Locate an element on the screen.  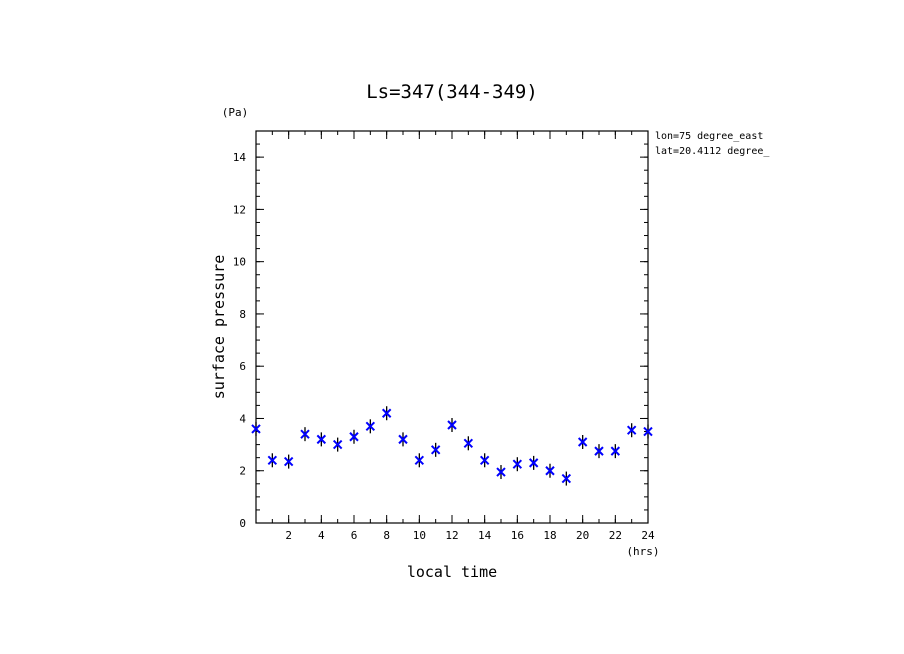
latitude-annotation: lat=20.4112 degree_ is located at coordinates (712, 151).